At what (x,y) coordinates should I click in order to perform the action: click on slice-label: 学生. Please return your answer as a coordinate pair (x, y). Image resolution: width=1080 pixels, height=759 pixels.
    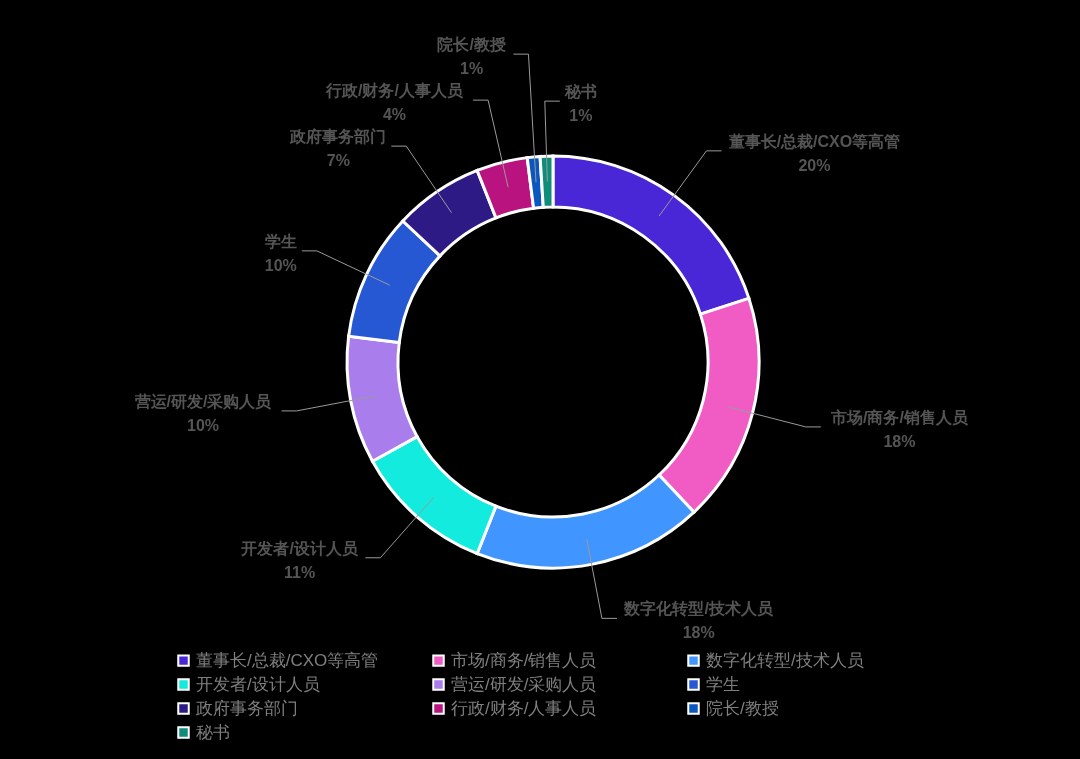
    Looking at the image, I should click on (280, 241).